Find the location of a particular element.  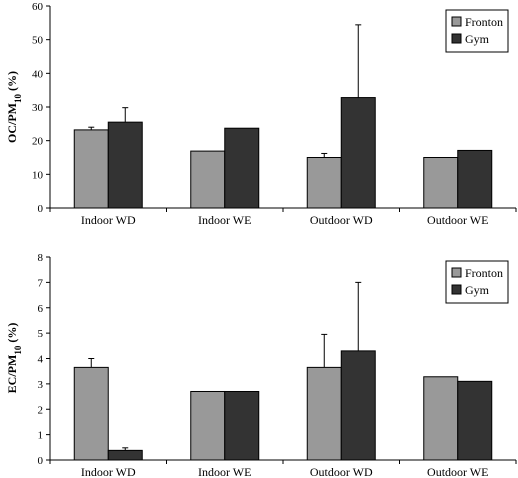

y-tick-label: 30 is located at coordinates (38, 108).